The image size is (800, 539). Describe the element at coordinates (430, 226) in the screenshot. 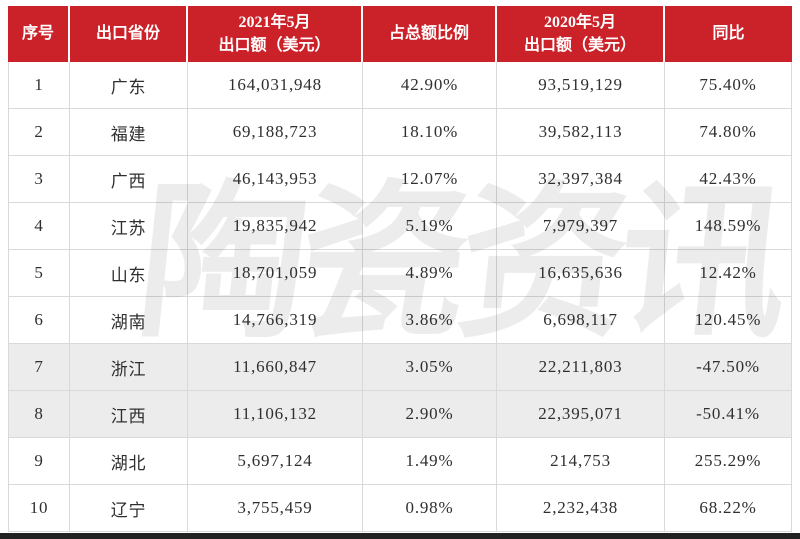

I see `cell-share: 5.19%` at that location.